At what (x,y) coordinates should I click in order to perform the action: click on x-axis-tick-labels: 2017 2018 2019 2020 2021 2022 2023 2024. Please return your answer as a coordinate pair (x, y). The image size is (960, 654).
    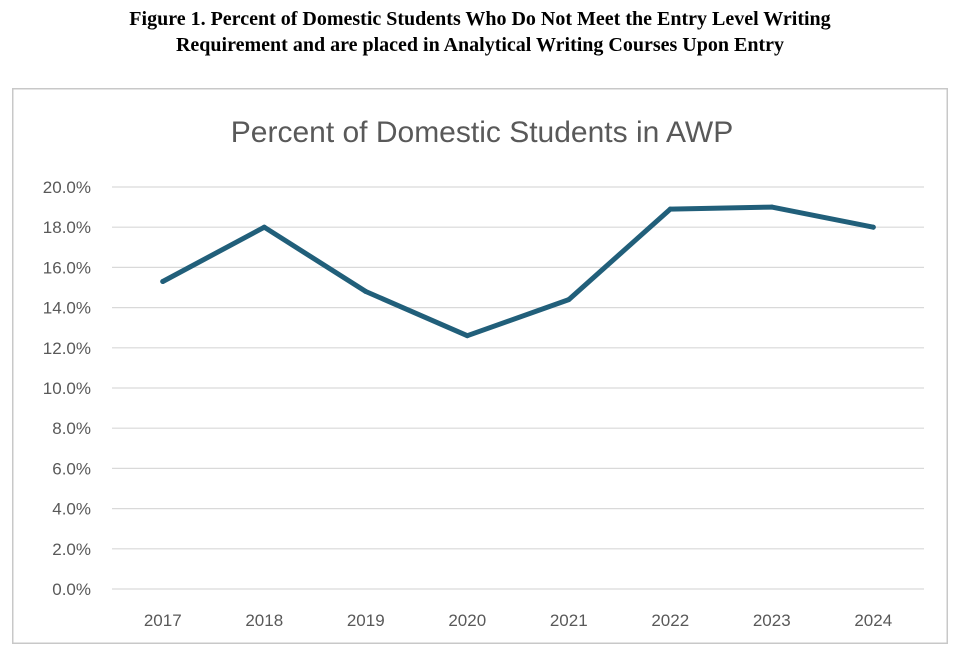
    Looking at the image, I should click on (518, 620).